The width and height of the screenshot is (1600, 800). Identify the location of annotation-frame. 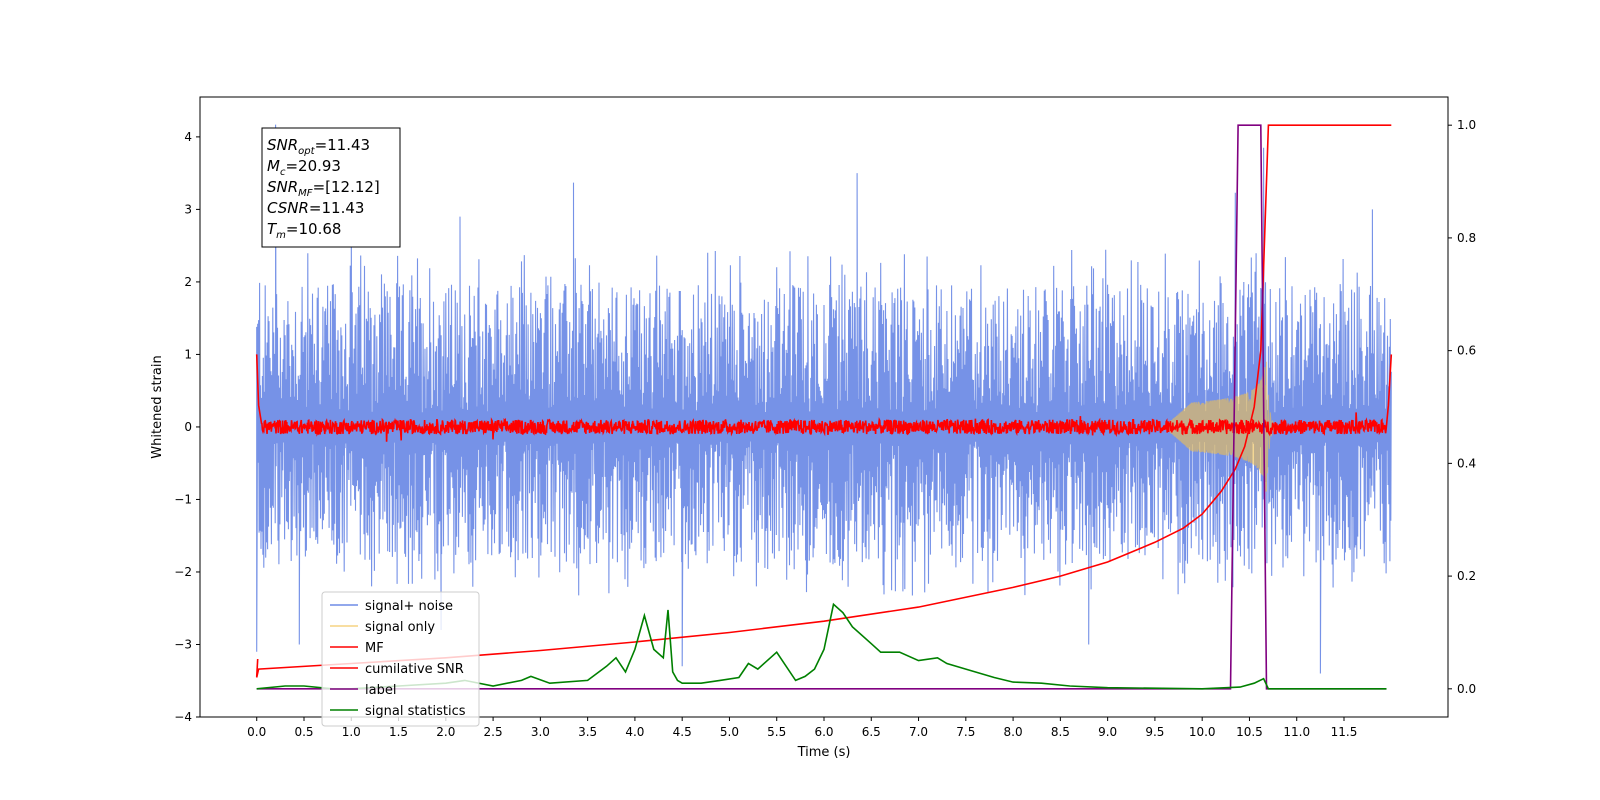
(331, 187).